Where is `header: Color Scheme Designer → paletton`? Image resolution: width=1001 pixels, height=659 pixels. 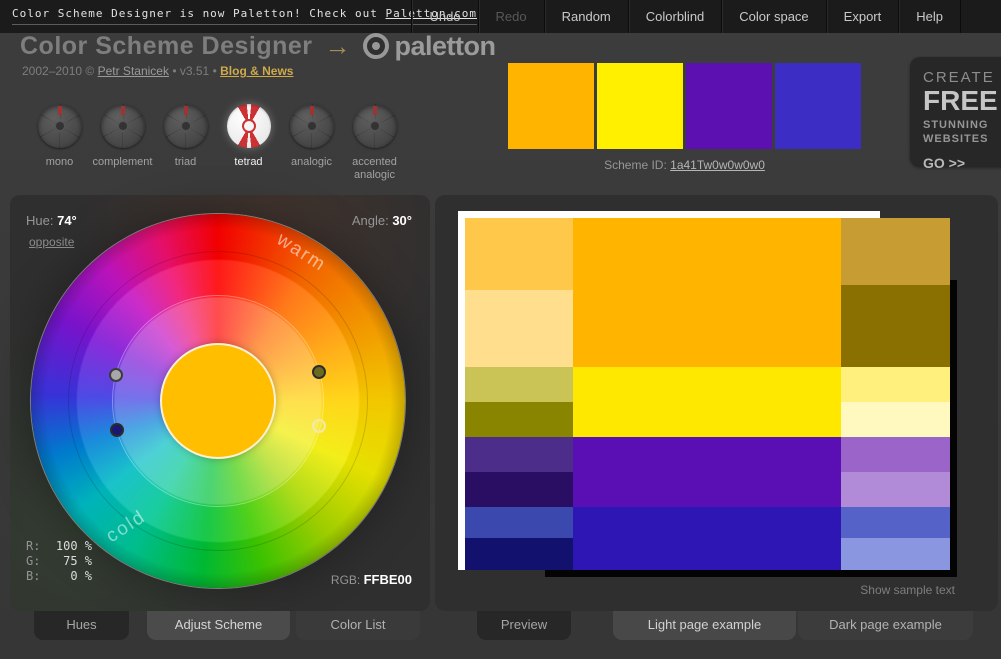 header: Color Scheme Designer → paletton is located at coordinates (258, 46).